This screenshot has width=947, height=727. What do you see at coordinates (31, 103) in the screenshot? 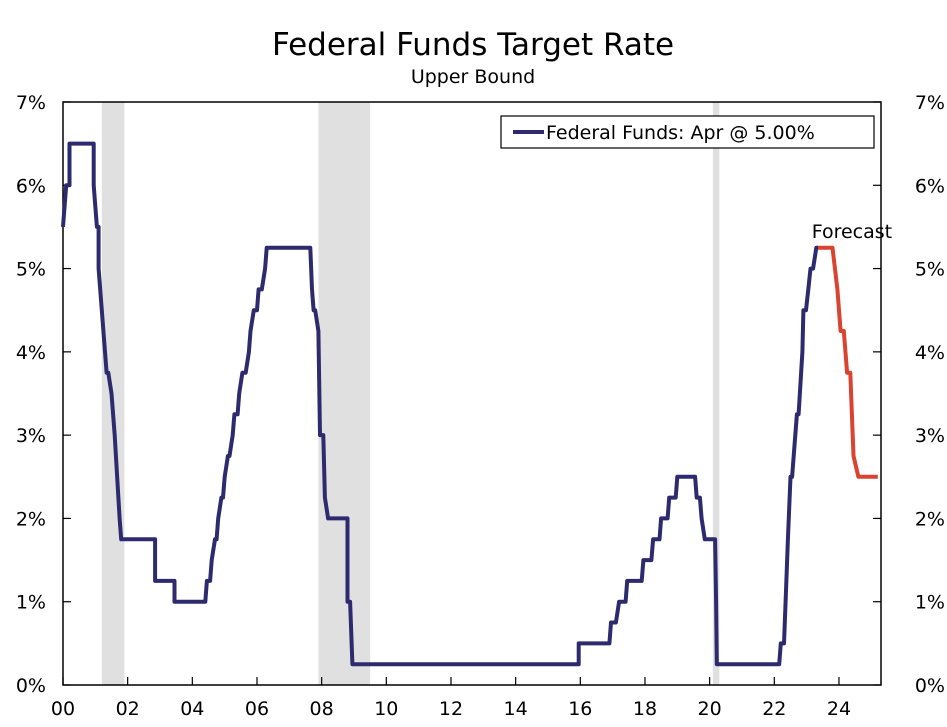
I see `y-tick-label-left: 7%` at bounding box center [31, 103].